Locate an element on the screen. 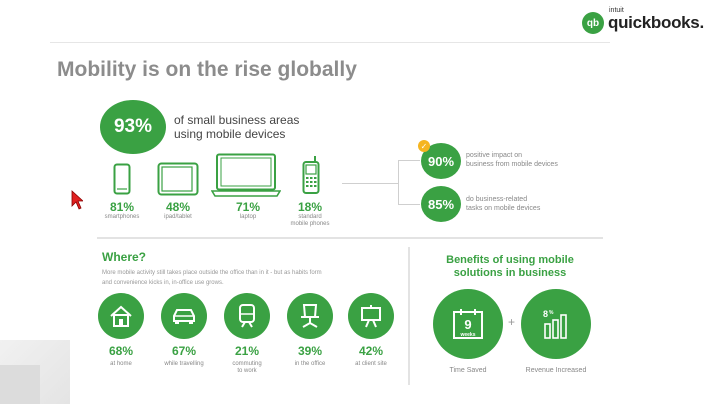  bar-chart-icon: 8 % is located at coordinates (555, 324).